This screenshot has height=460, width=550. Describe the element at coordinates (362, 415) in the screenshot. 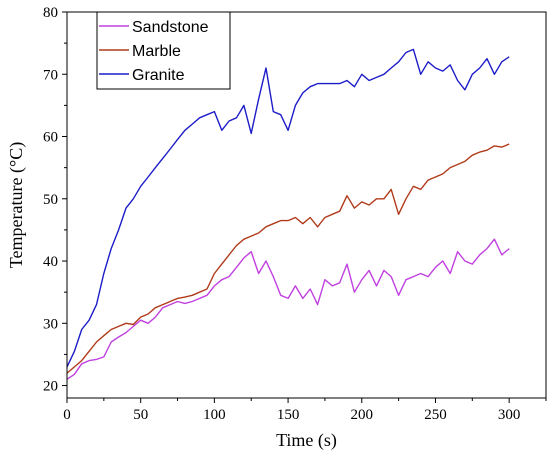

I see `x-tick-label: 200` at that location.